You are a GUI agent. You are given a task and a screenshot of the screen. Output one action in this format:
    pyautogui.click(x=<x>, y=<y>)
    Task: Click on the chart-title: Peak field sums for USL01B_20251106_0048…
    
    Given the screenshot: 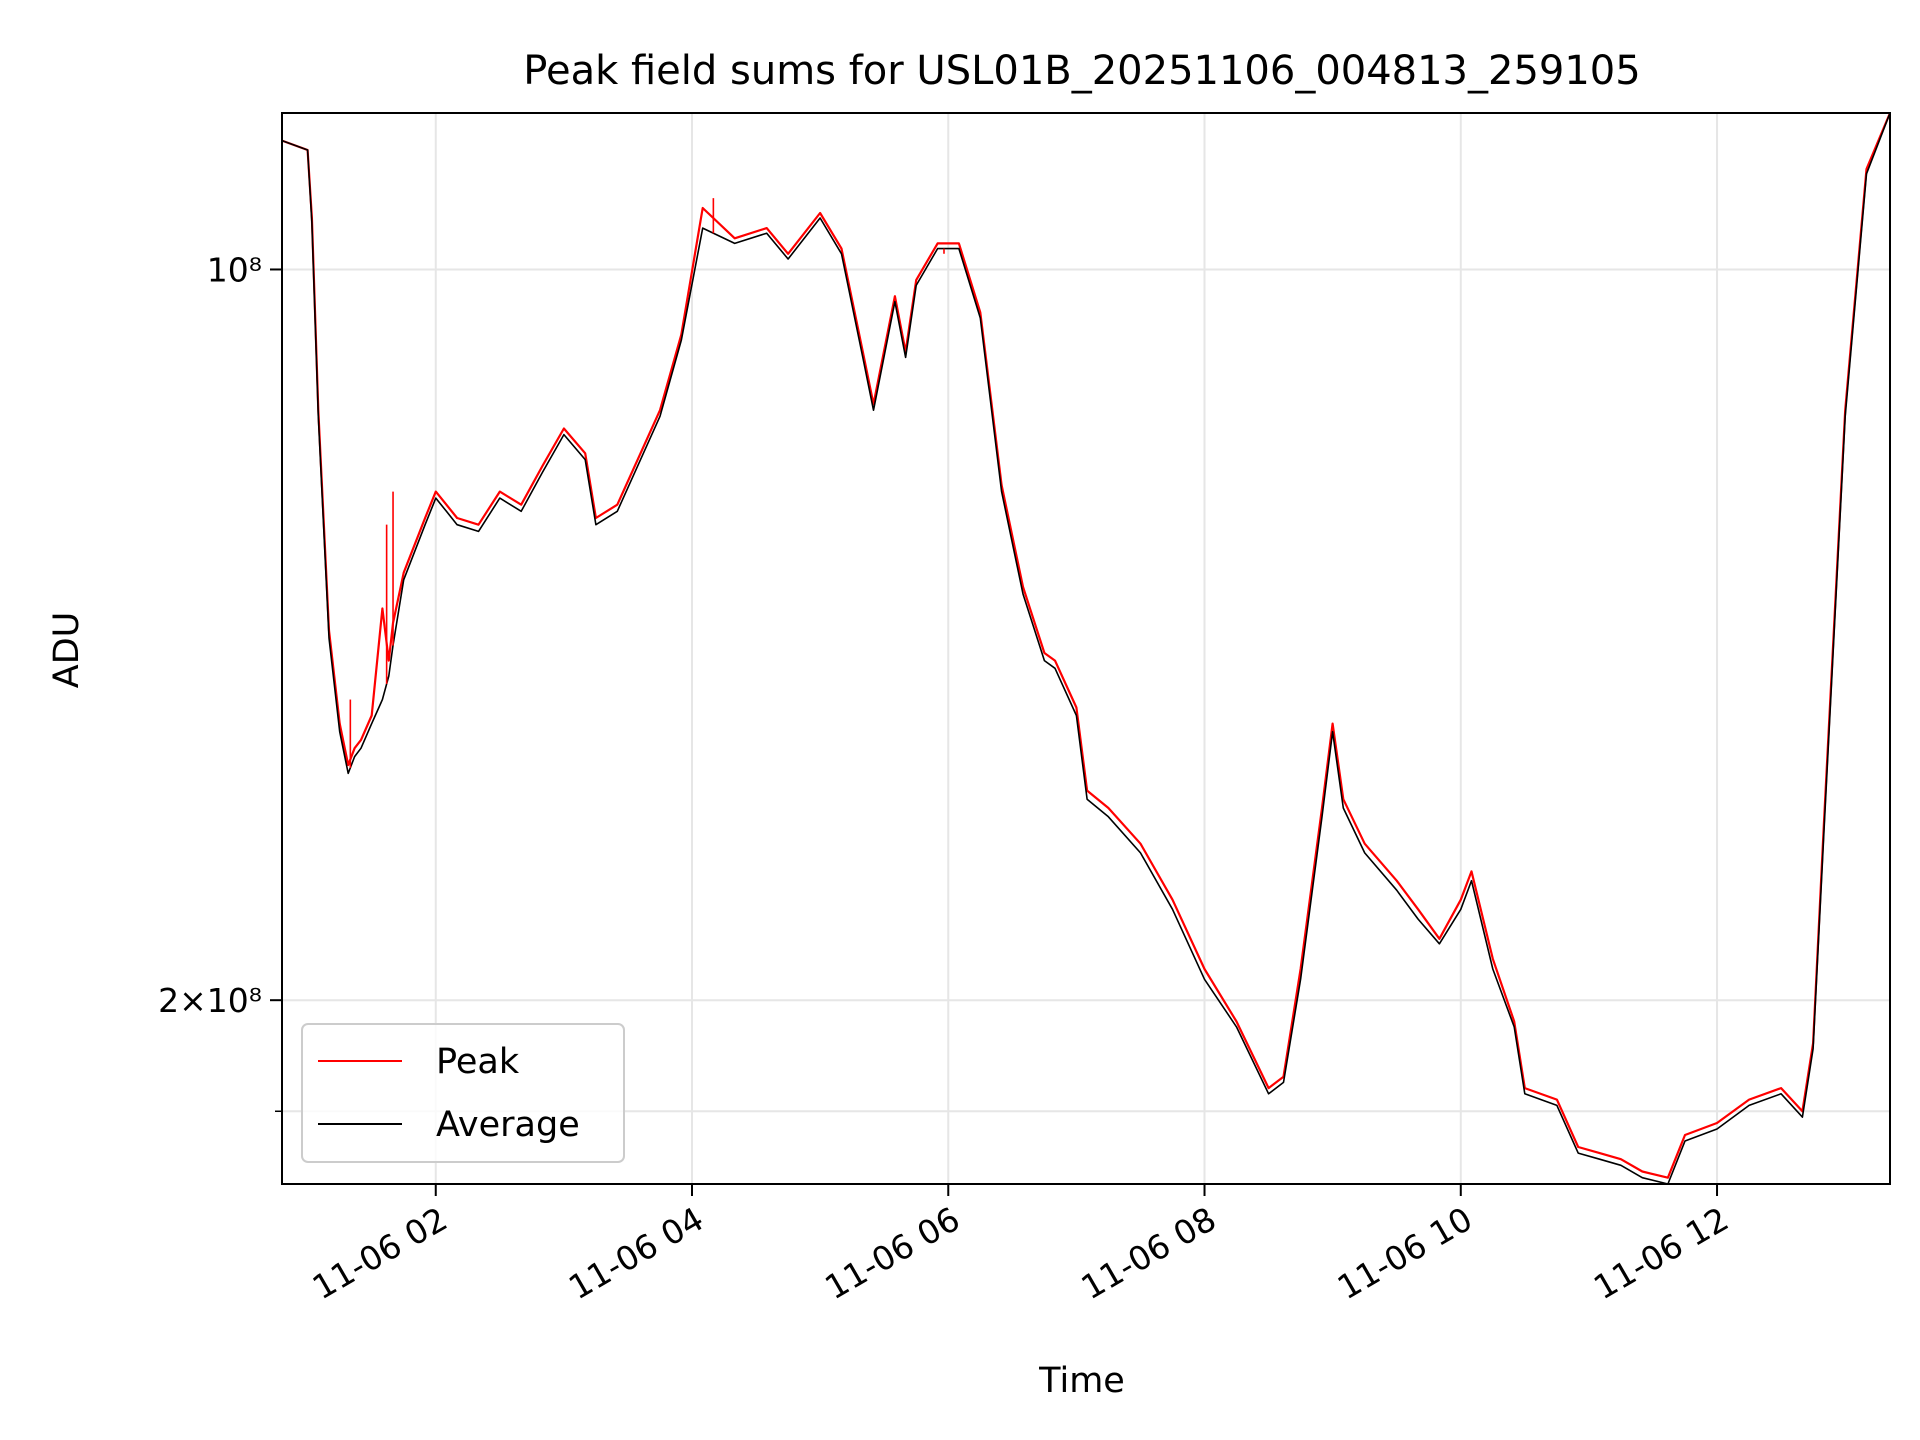 What is the action you would take?
    pyautogui.click(x=1081, y=71)
    